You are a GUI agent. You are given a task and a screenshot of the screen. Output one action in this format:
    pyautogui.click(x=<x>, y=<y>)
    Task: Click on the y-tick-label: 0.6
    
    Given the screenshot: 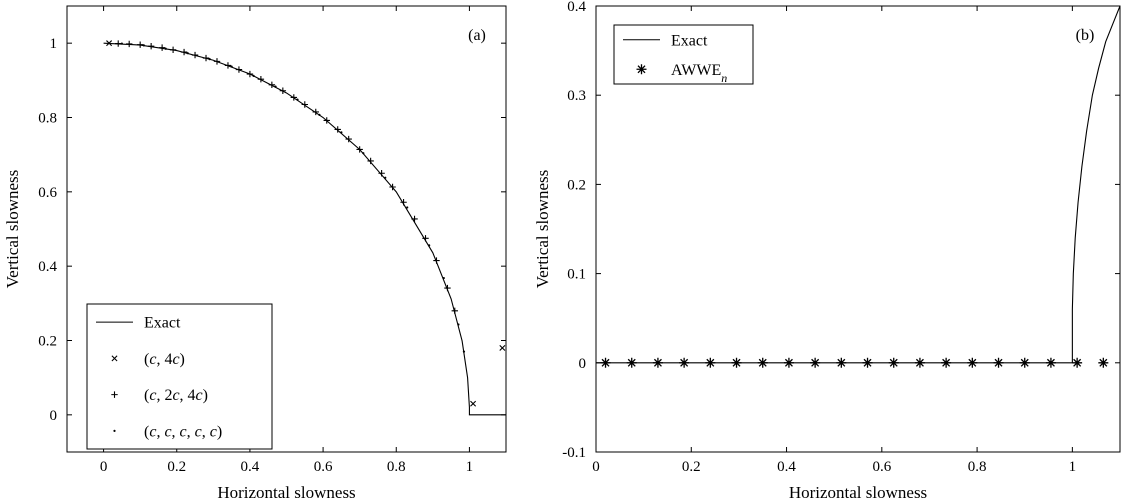 What is the action you would take?
    pyautogui.click(x=47, y=193)
    